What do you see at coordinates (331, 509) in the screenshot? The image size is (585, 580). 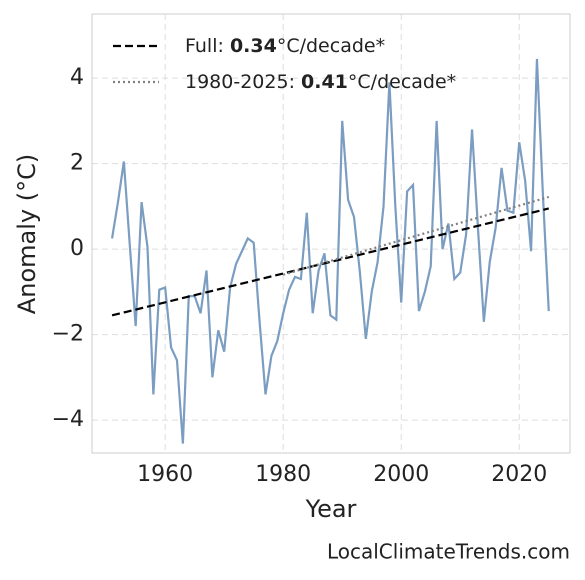 I see `x-axis-label: Year` at bounding box center [331, 509].